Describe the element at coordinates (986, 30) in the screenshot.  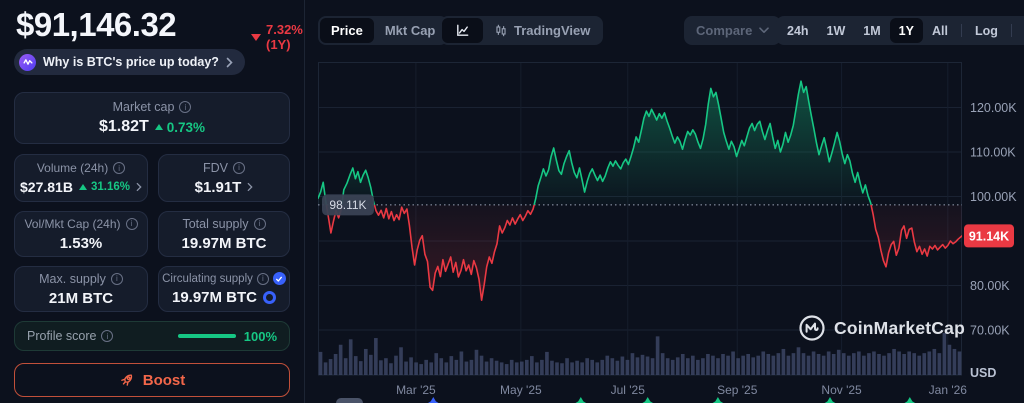
I see `log-toggle: Log` at that location.